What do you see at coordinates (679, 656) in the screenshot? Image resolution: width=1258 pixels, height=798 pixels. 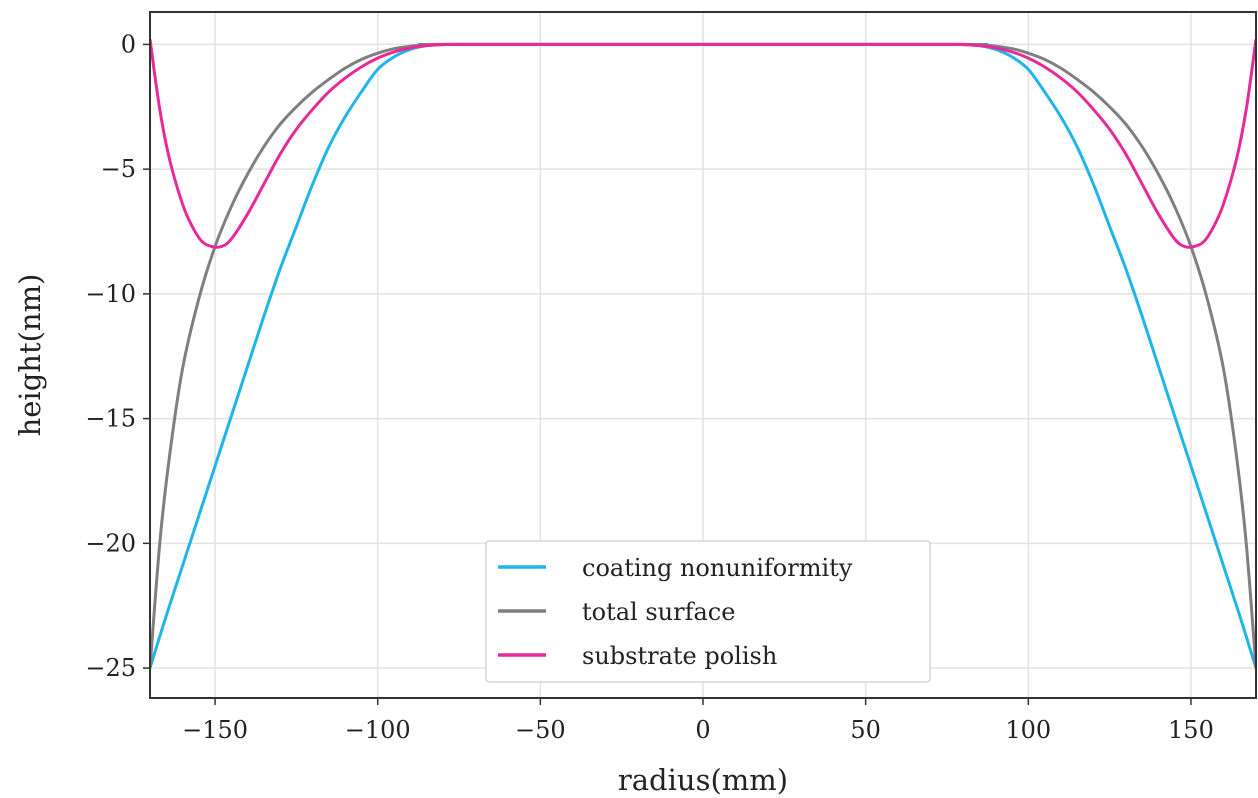 I see `legend-label: substrate polish` at bounding box center [679, 656].